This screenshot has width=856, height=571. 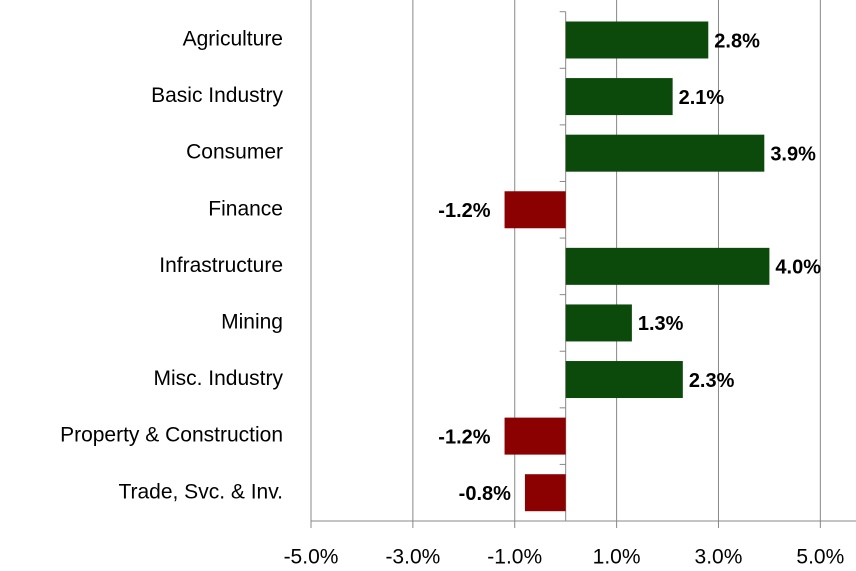 What do you see at coordinates (245, 208) in the screenshot?
I see `y-tick-label: Finance` at bounding box center [245, 208].